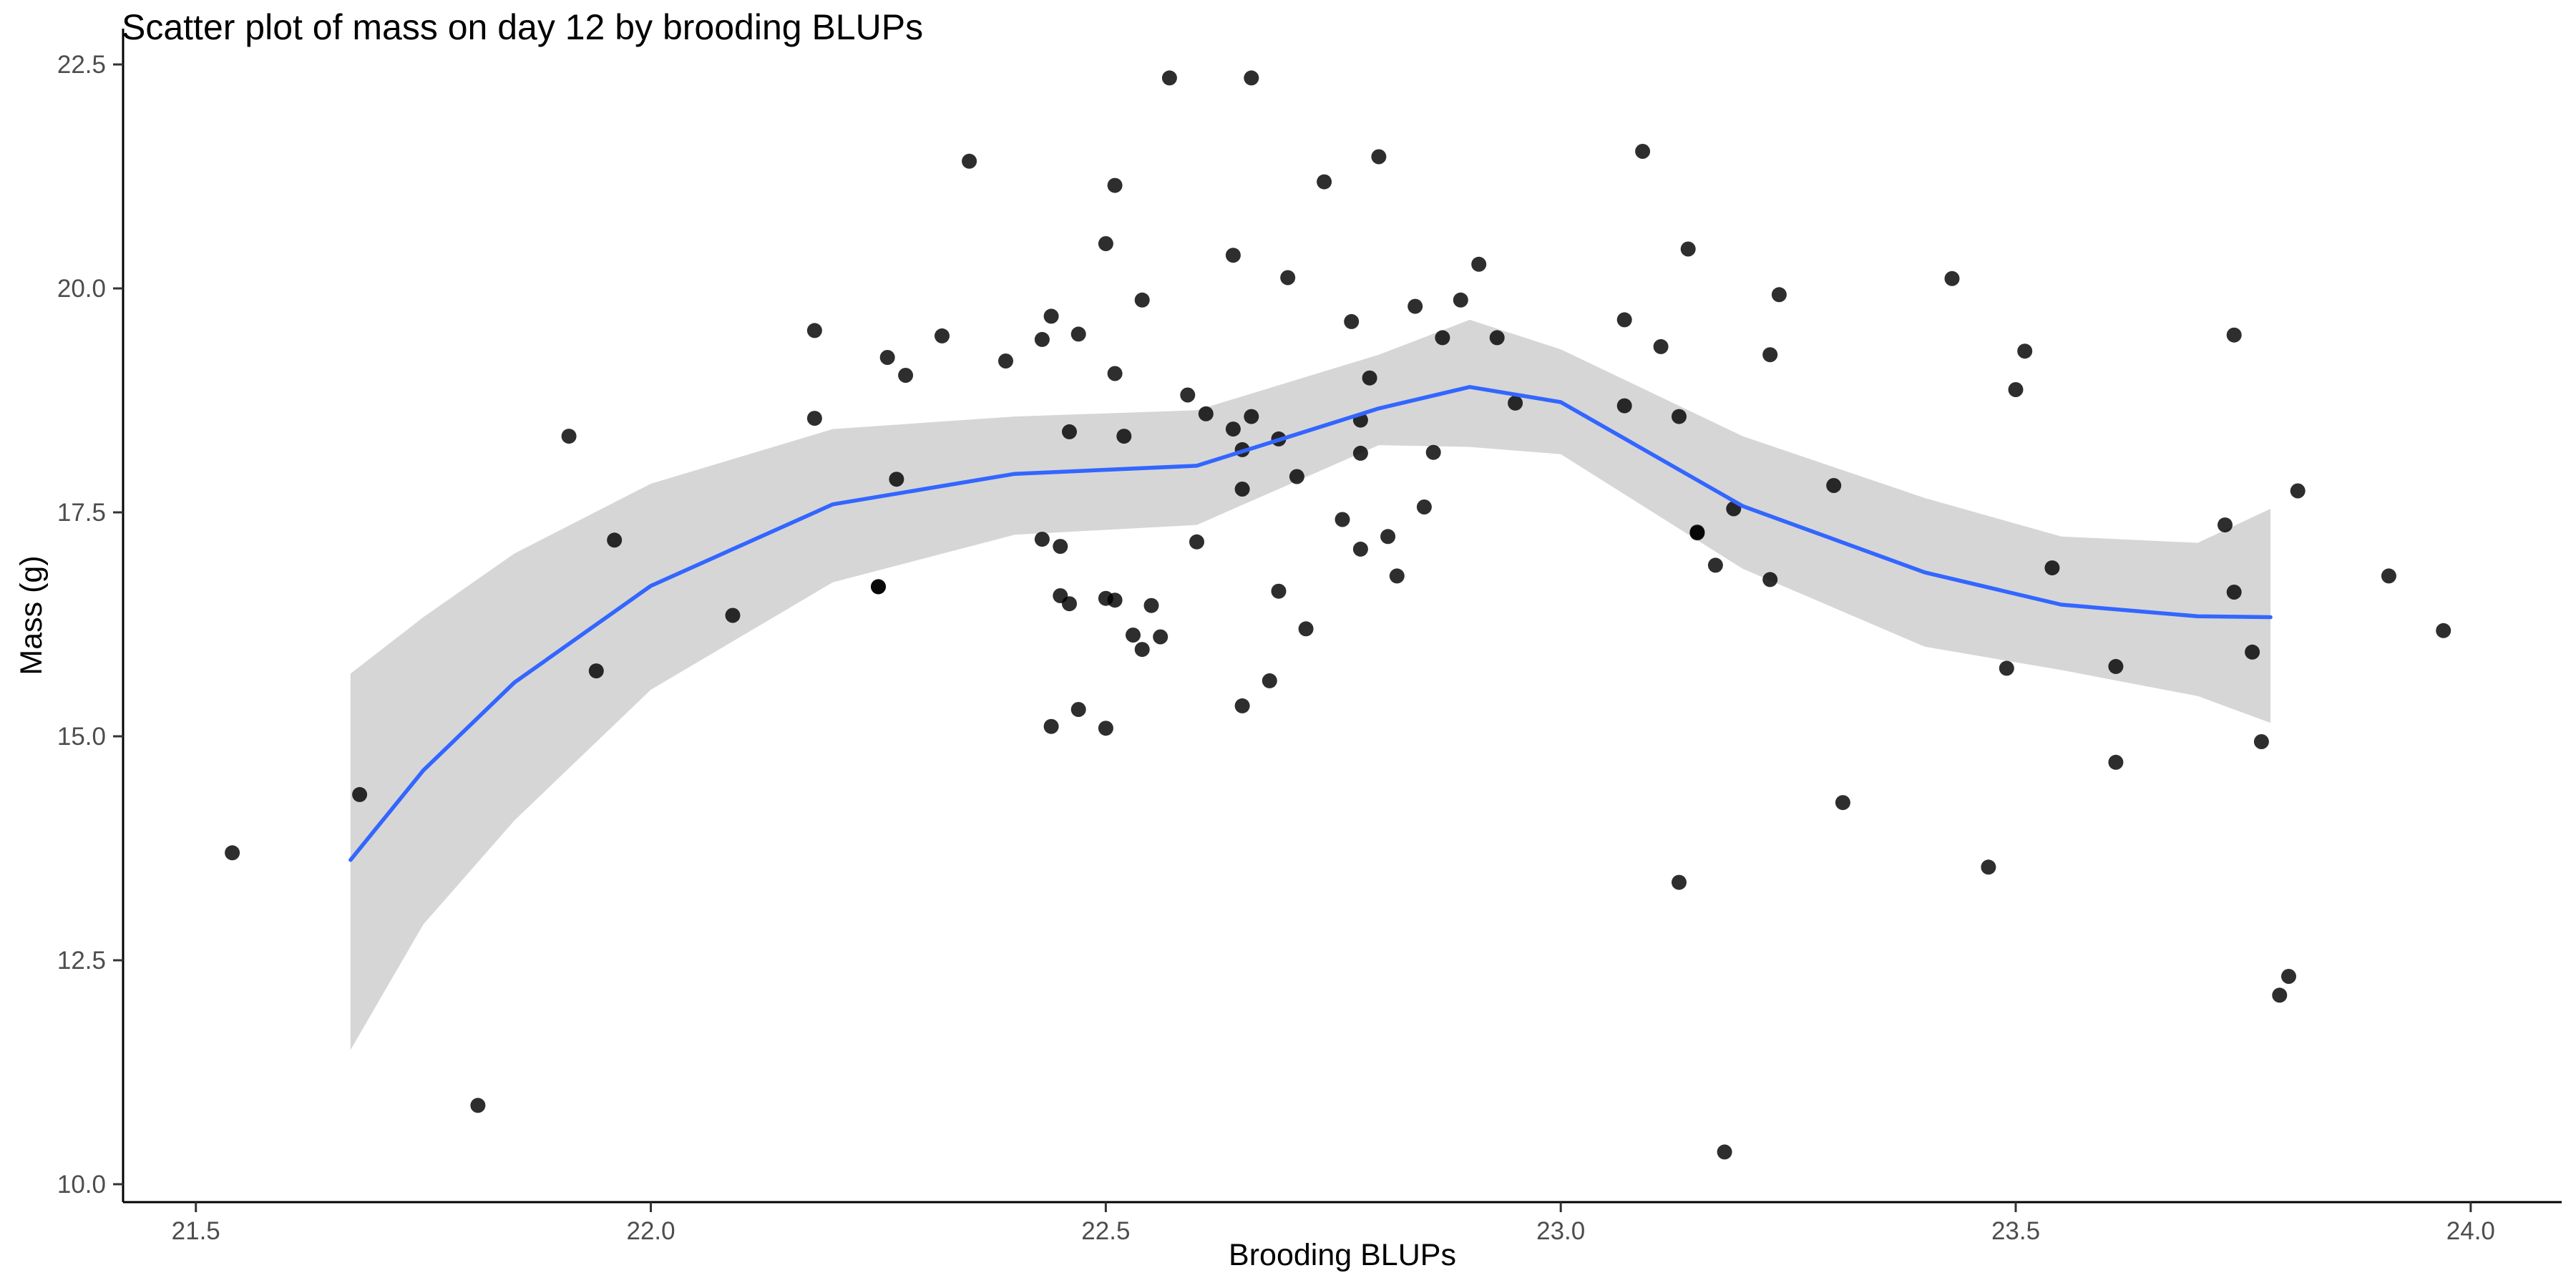  What do you see at coordinates (81, 737) in the screenshot?
I see `y-tick-label: 15.0` at bounding box center [81, 737].